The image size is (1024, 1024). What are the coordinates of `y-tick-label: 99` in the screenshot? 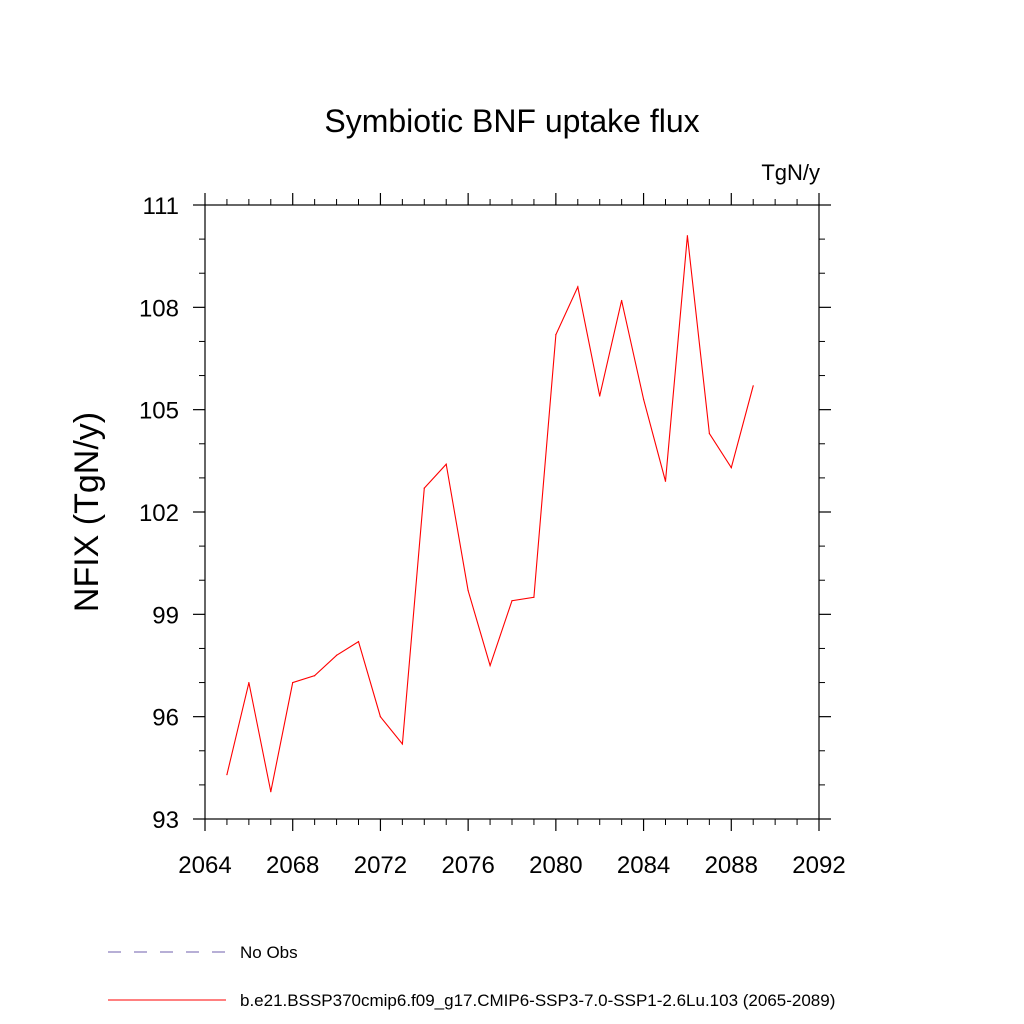 It's located at (165, 615).